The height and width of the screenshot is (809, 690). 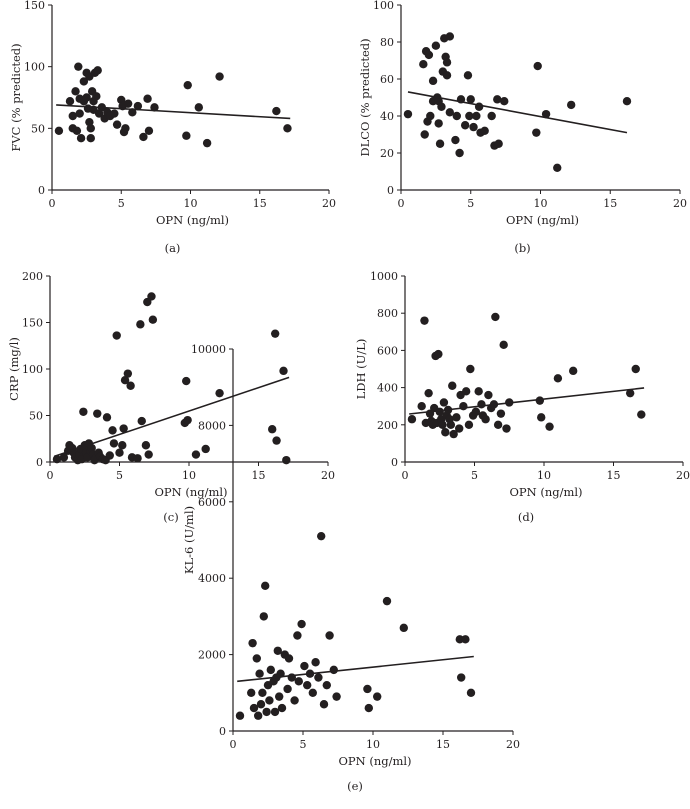 I want to click on y-tick-label: 800, so click(x=387, y=313).